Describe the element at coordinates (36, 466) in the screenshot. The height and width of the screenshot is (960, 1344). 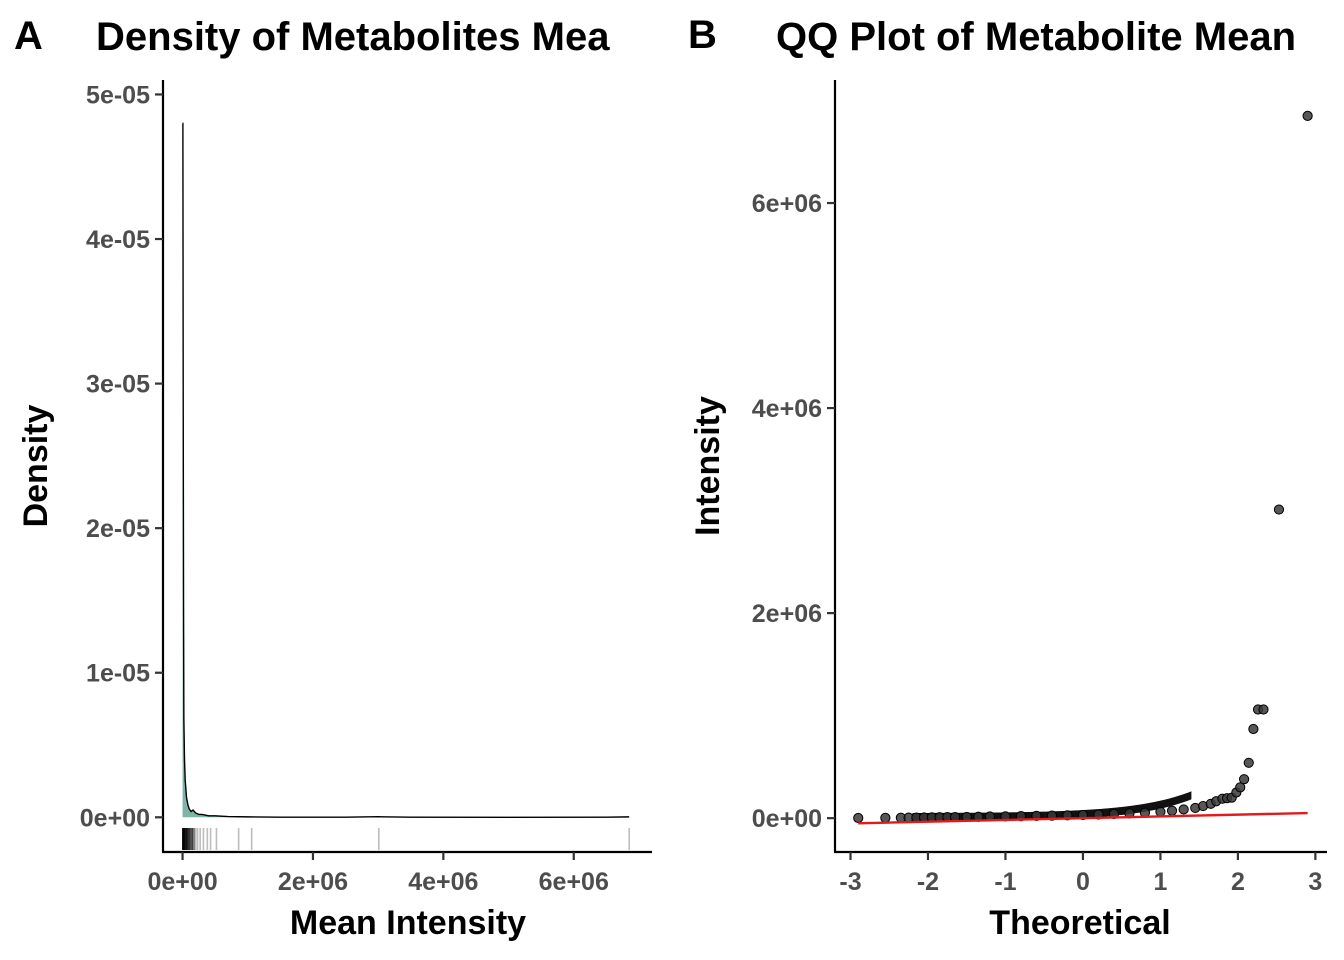
I see `y-axis-title-a: Density` at that location.